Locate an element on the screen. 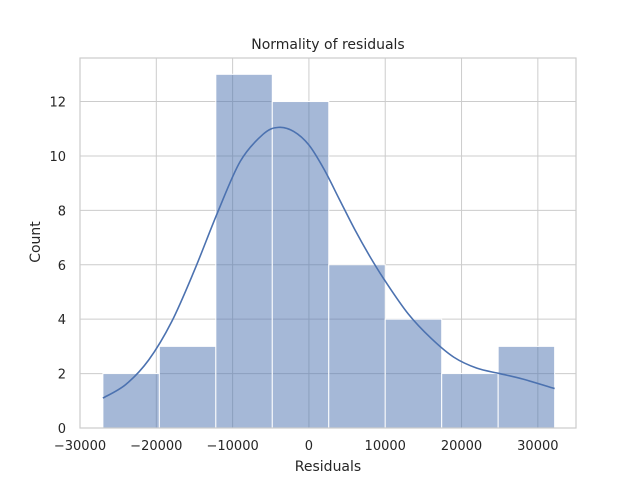 Image resolution: width=640 pixels, height=480 pixels. y-tick-label: 8 is located at coordinates (62, 211).